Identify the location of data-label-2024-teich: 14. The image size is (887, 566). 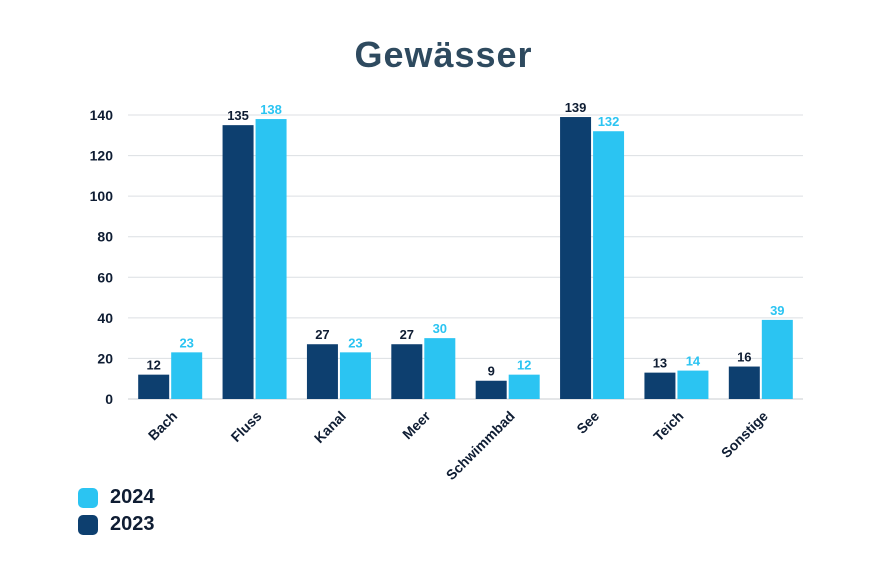
(693, 361).